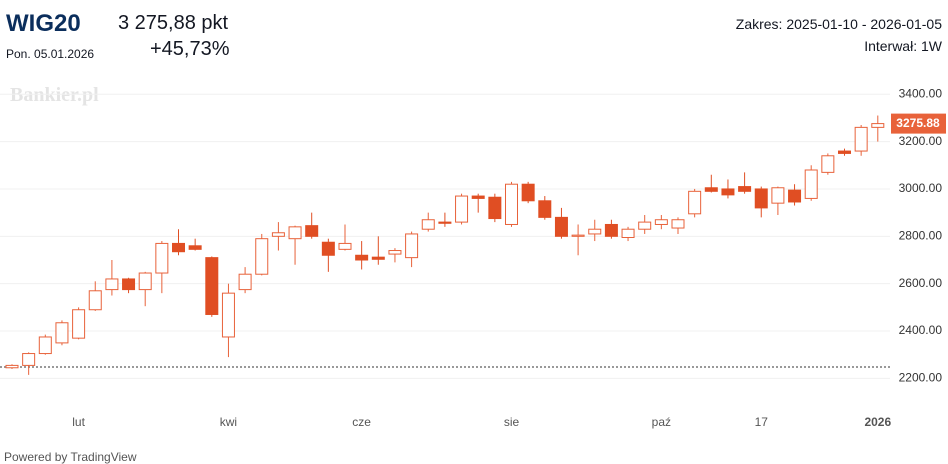  What do you see at coordinates (921, 93) in the screenshot?
I see `y-tick-label: 3400.00` at bounding box center [921, 93].